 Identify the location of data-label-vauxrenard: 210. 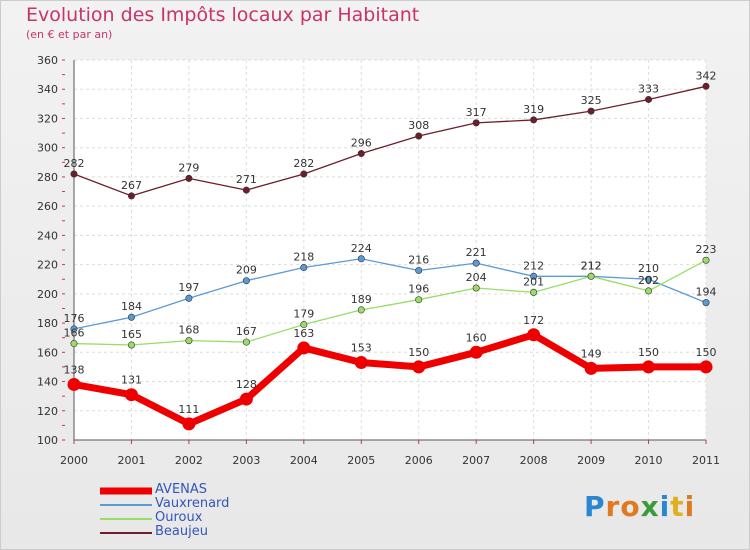
(648, 268).